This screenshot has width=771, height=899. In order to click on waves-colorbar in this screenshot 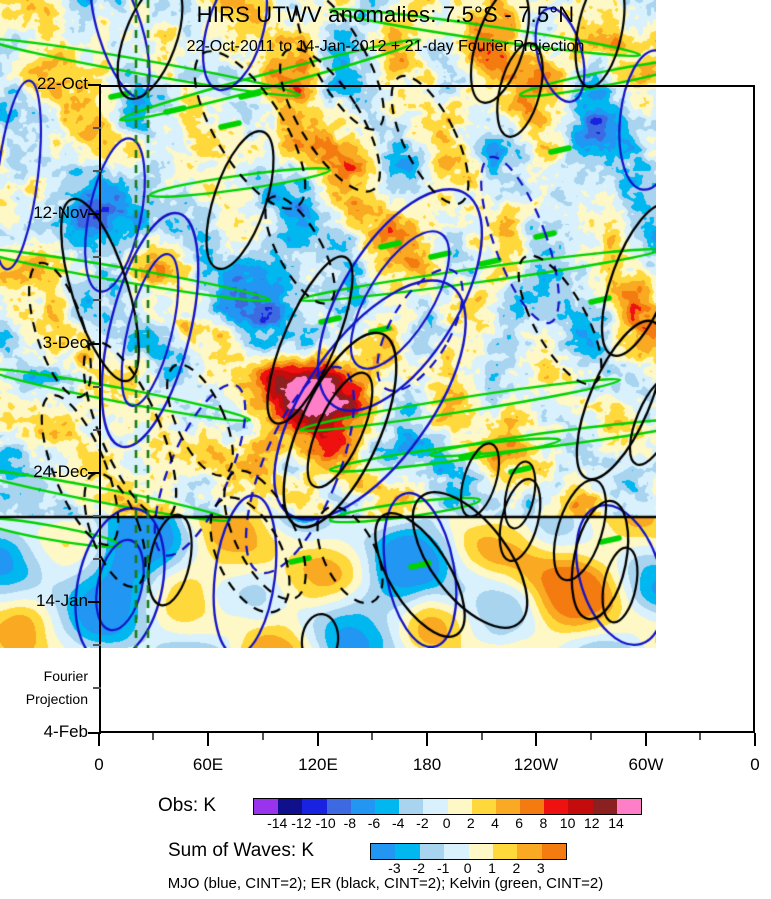, I will do `click(469, 851)`.